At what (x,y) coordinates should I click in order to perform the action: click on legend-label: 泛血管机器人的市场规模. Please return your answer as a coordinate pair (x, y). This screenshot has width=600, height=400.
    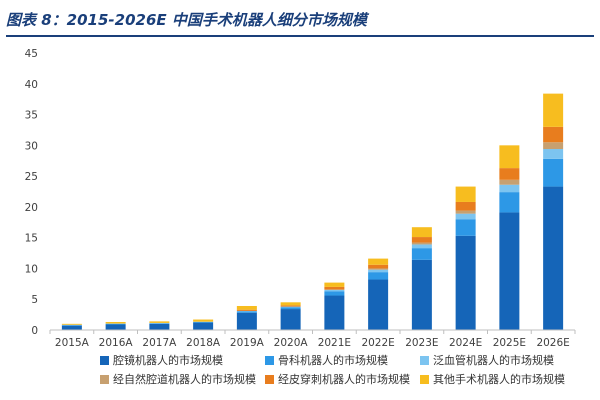
    Looking at the image, I should click on (493, 360).